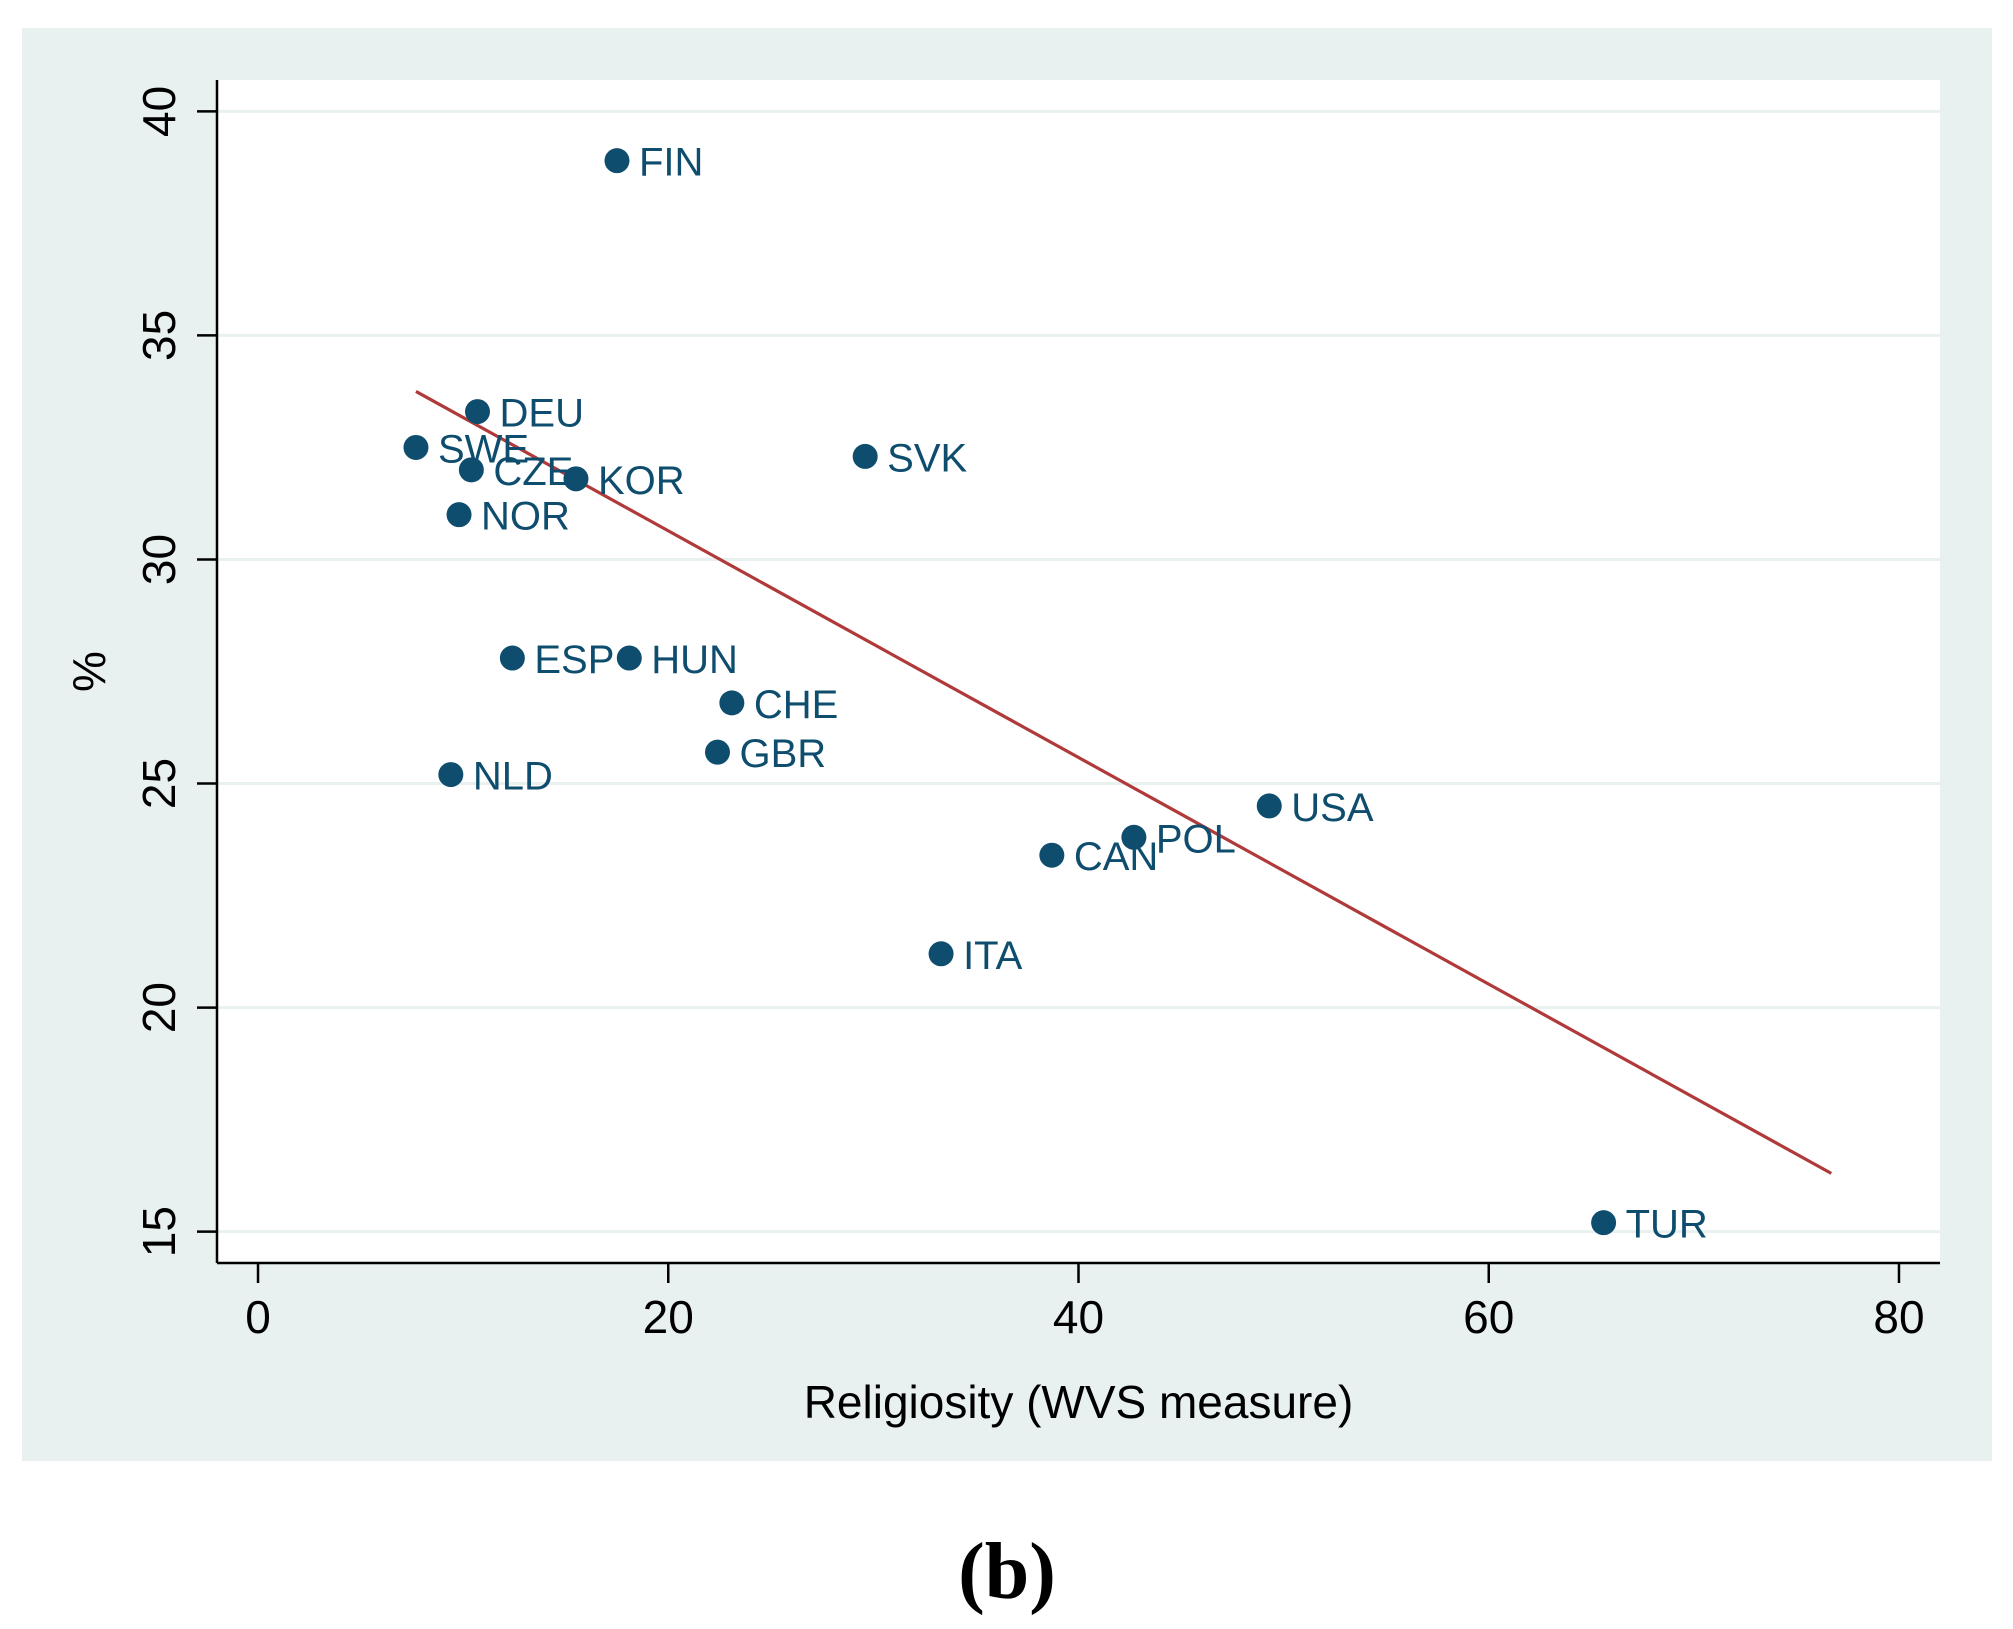 This screenshot has width=2013, height=1629. What do you see at coordinates (732, 703) in the screenshot?
I see `point-che` at bounding box center [732, 703].